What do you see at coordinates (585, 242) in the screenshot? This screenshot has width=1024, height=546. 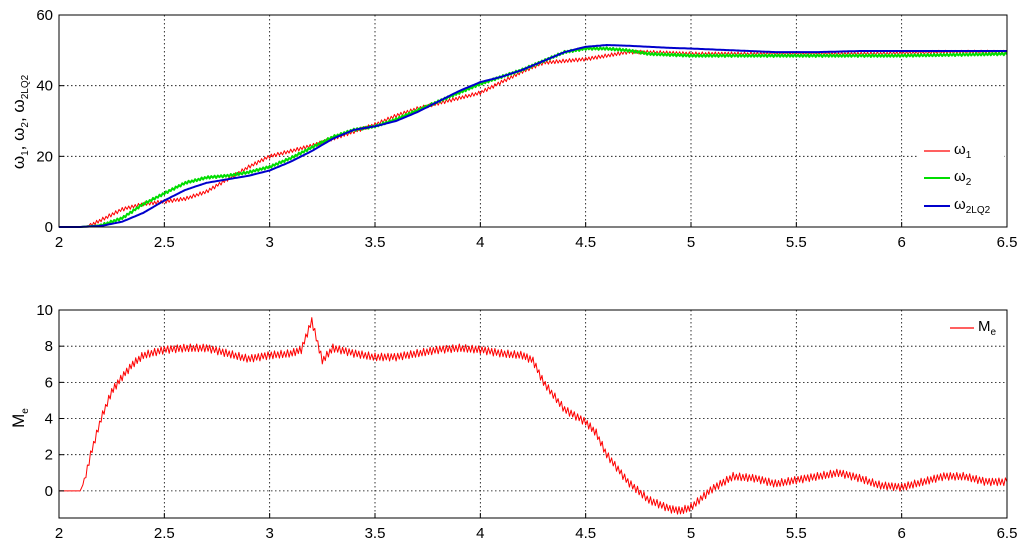 I see `top-x-tick-label: 4.5` at bounding box center [585, 242].